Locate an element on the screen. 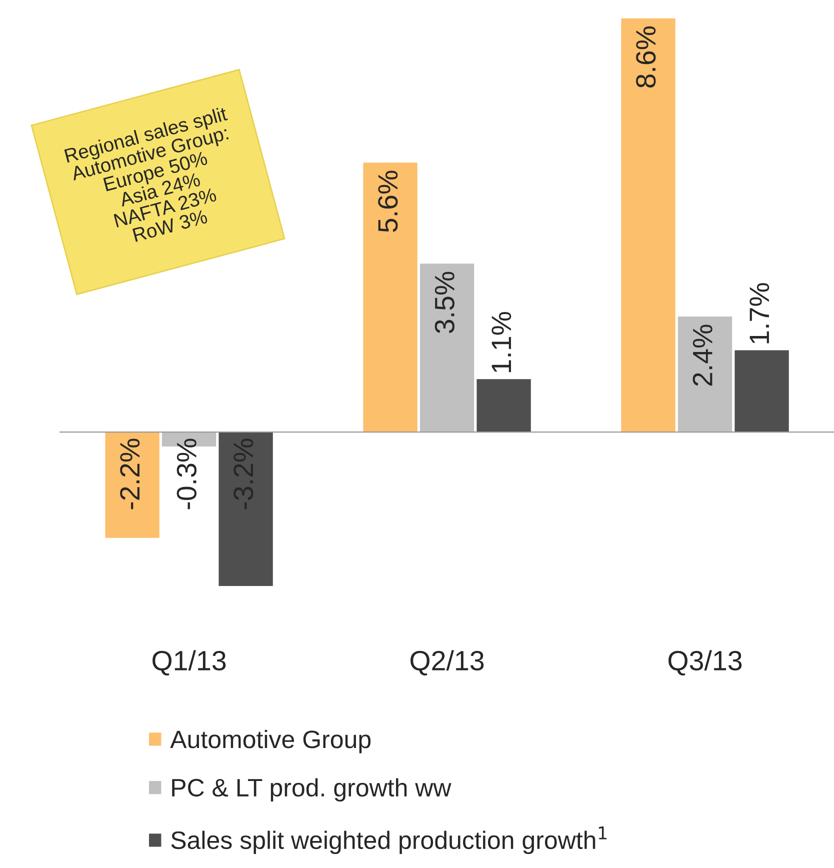 Image resolution: width=834 pixels, height=868 pixels. data-label: 8.6% is located at coordinates (646, 57).